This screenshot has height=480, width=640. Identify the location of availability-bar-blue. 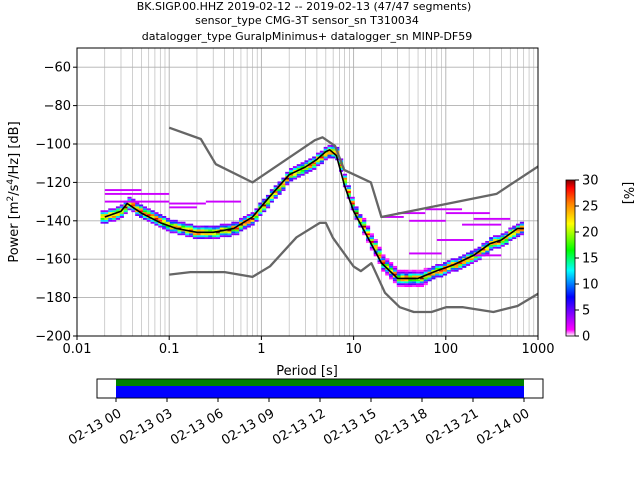
(320, 392).